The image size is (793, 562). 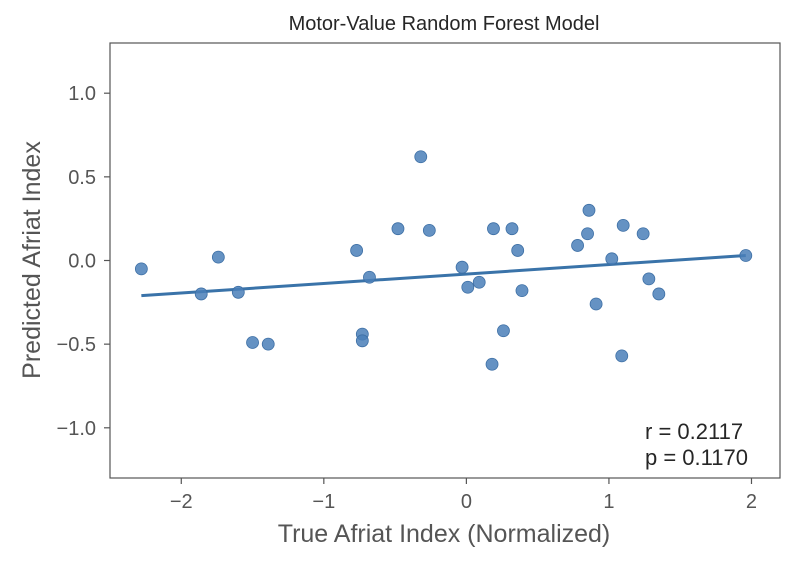 I want to click on y-tick-label: −1.0, so click(x=76, y=429).